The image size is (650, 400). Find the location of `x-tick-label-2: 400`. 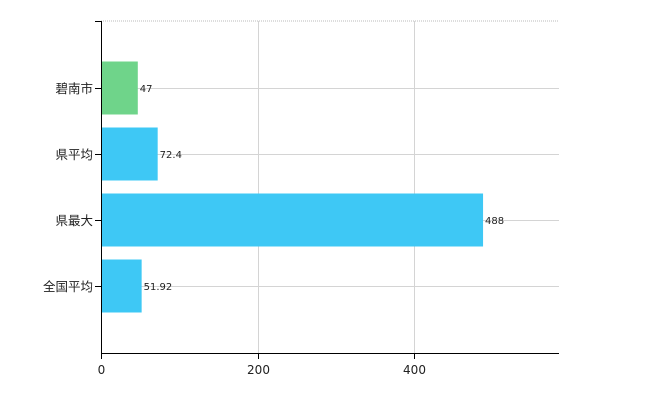

x-tick-label-2: 400 is located at coordinates (414, 370).